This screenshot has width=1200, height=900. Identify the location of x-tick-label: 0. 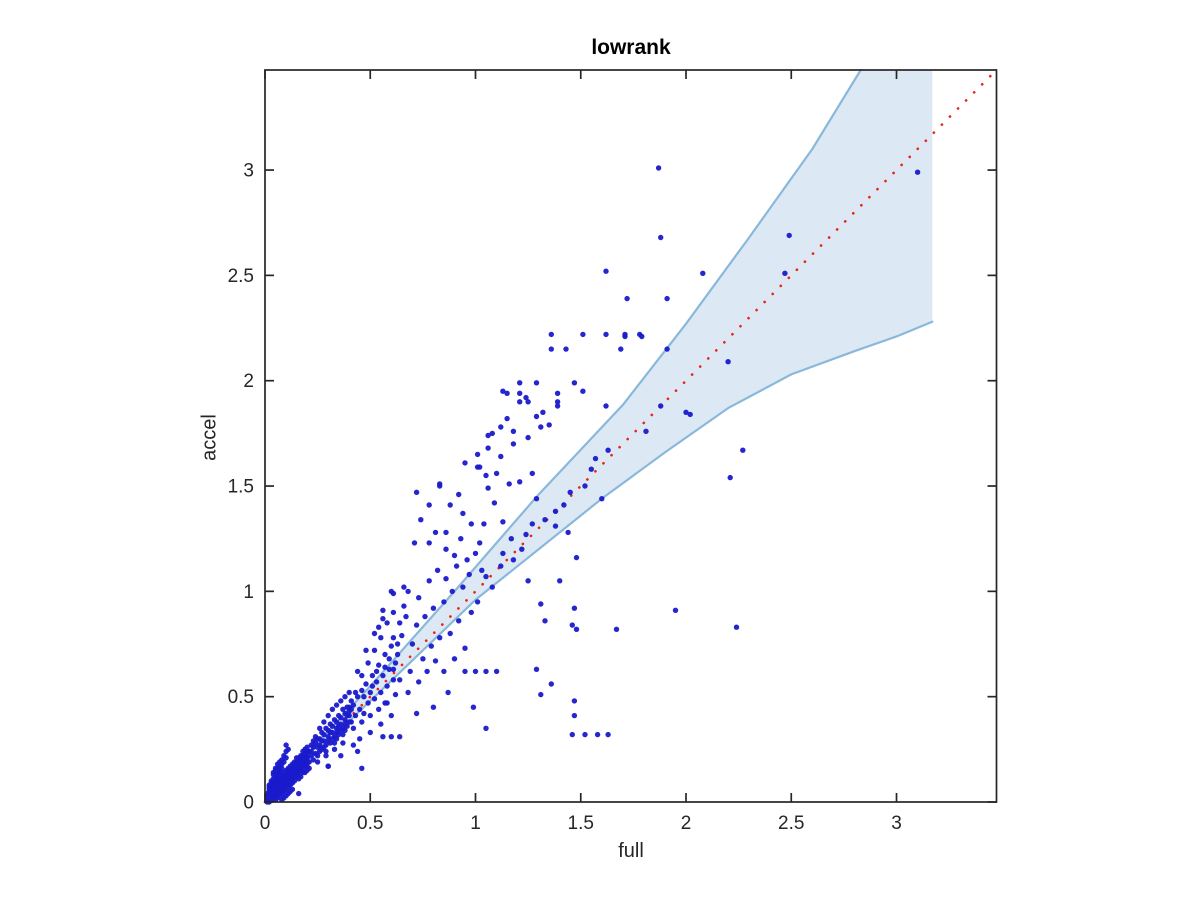
(265, 823).